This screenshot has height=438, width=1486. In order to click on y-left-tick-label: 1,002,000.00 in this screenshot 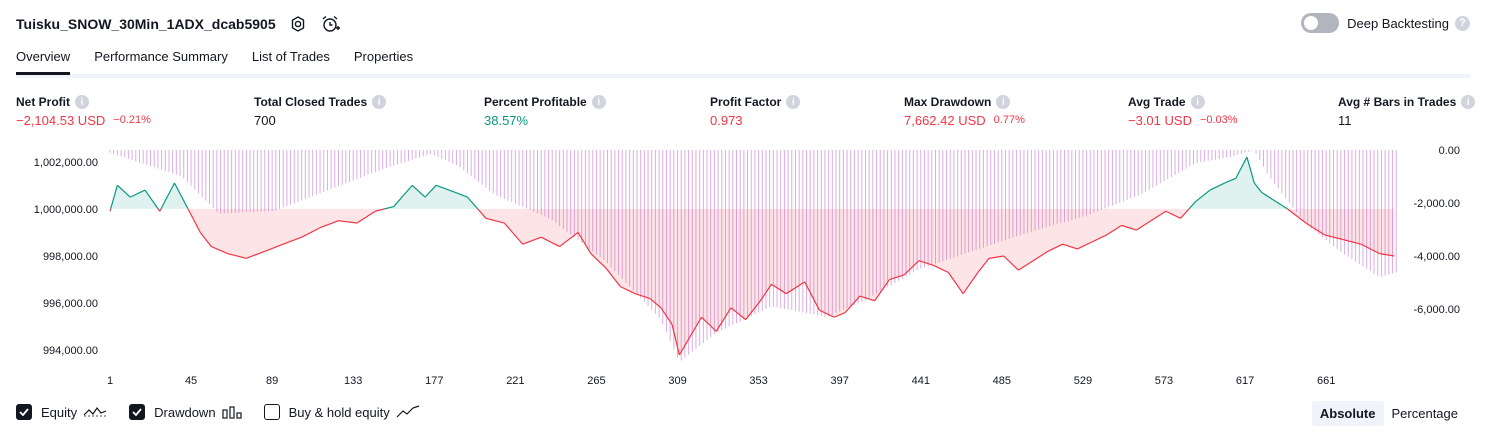, I will do `click(66, 163)`.